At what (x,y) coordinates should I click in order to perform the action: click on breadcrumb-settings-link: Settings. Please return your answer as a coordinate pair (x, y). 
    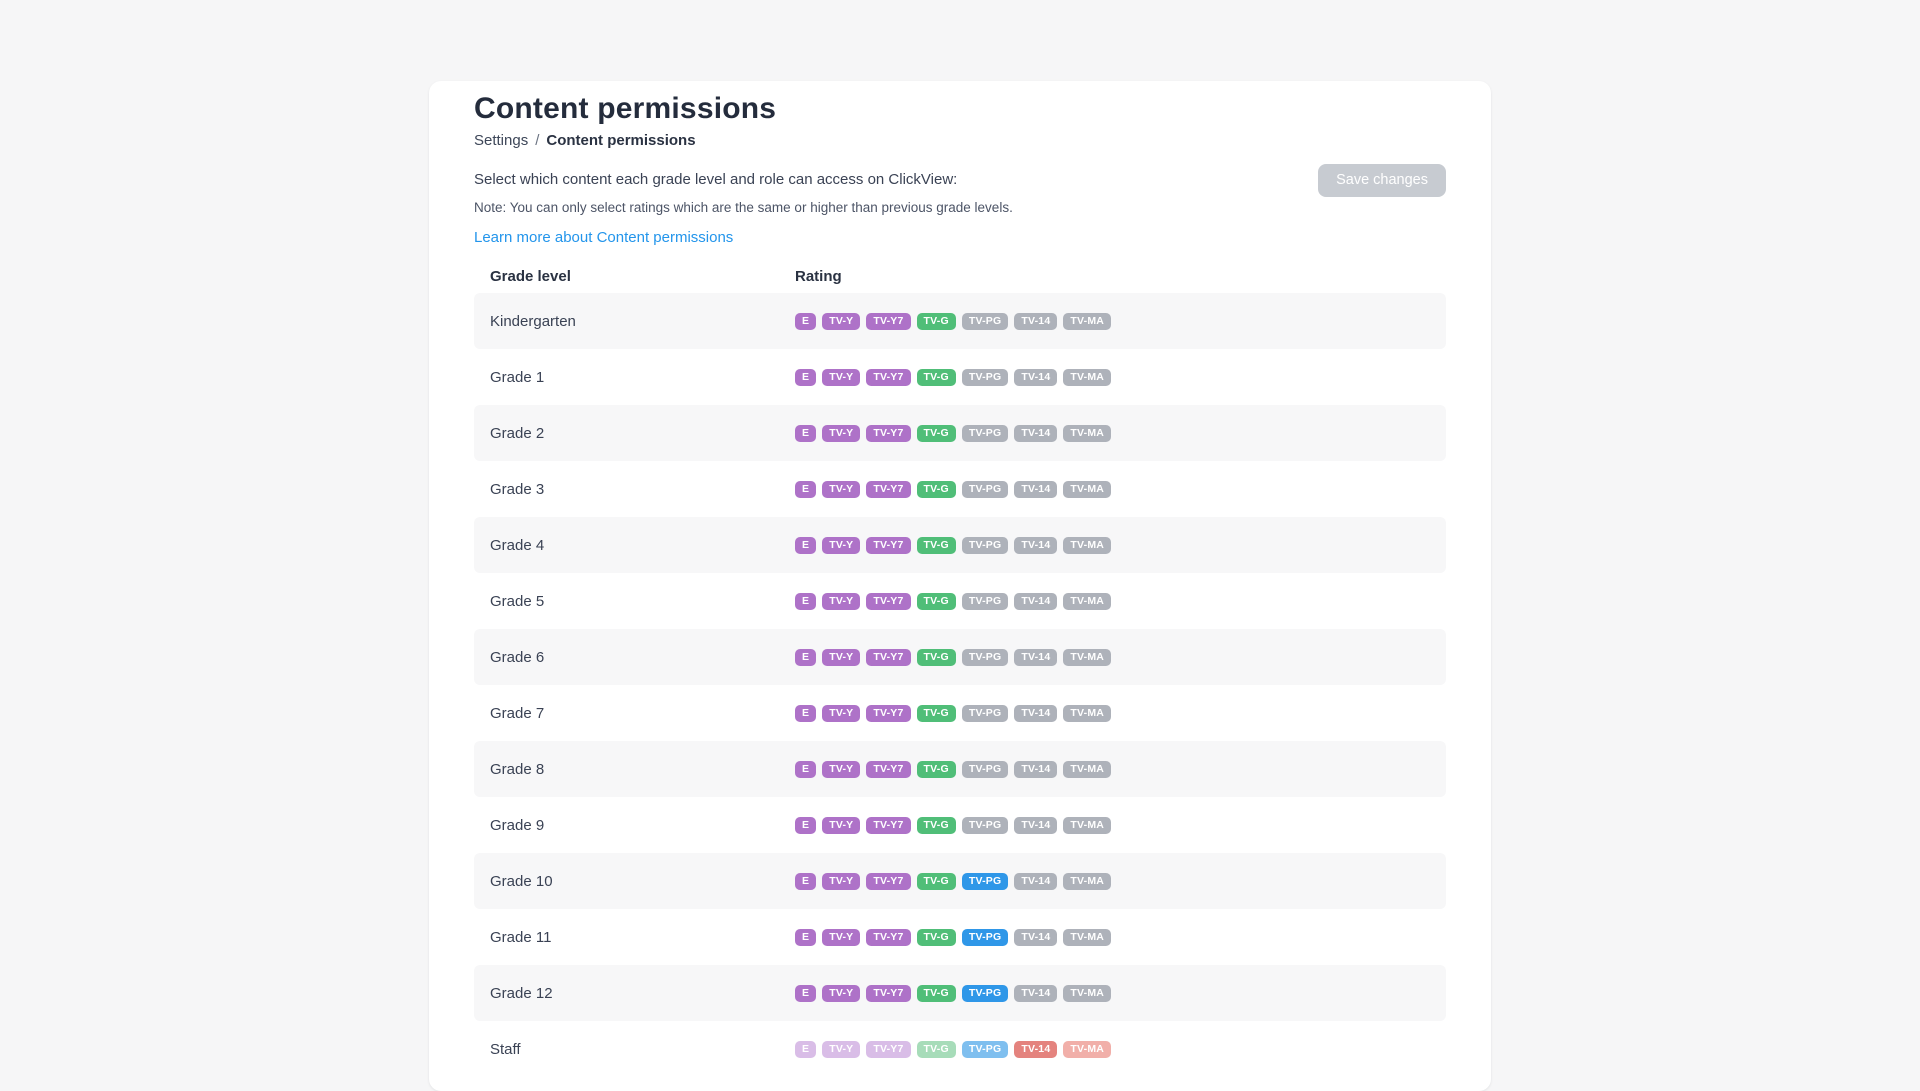
    Looking at the image, I should click on (501, 140).